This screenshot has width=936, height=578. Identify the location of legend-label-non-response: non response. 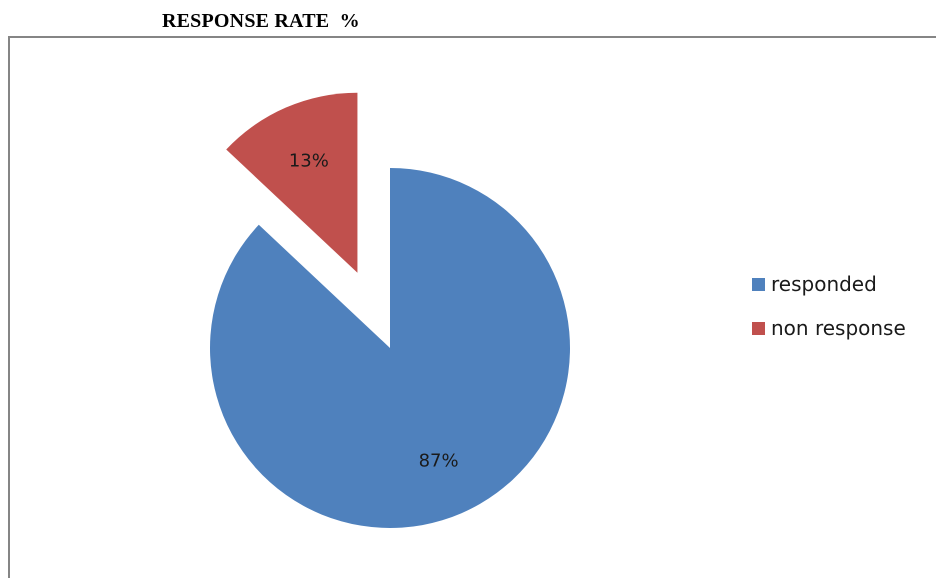
(838, 328).